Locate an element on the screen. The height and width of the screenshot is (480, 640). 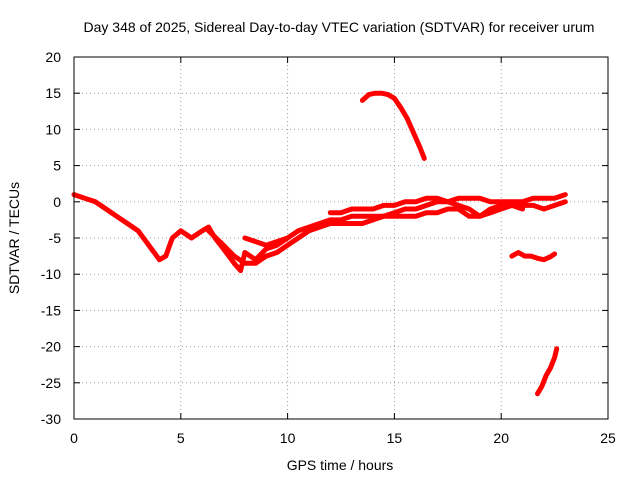
x-tick-label: 10 is located at coordinates (288, 438).